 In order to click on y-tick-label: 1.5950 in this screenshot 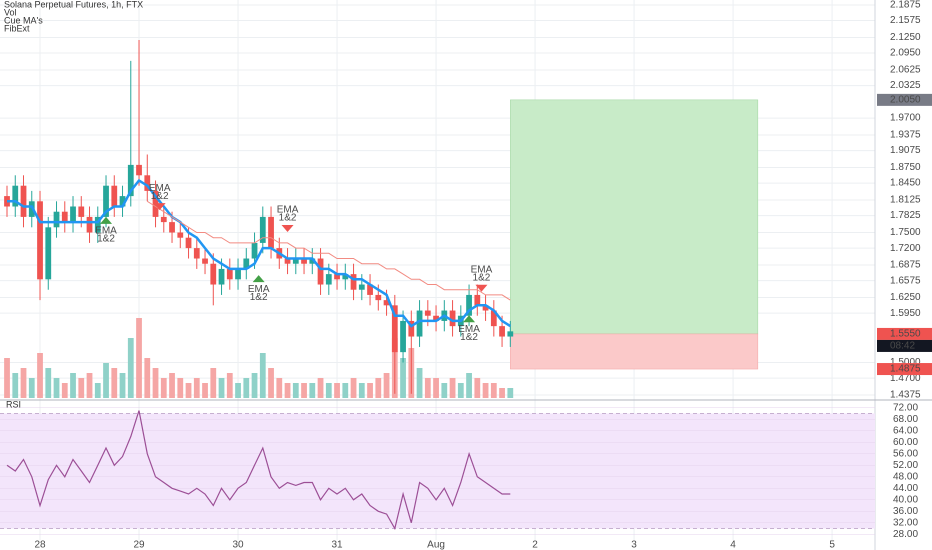, I will do `click(905, 313)`.